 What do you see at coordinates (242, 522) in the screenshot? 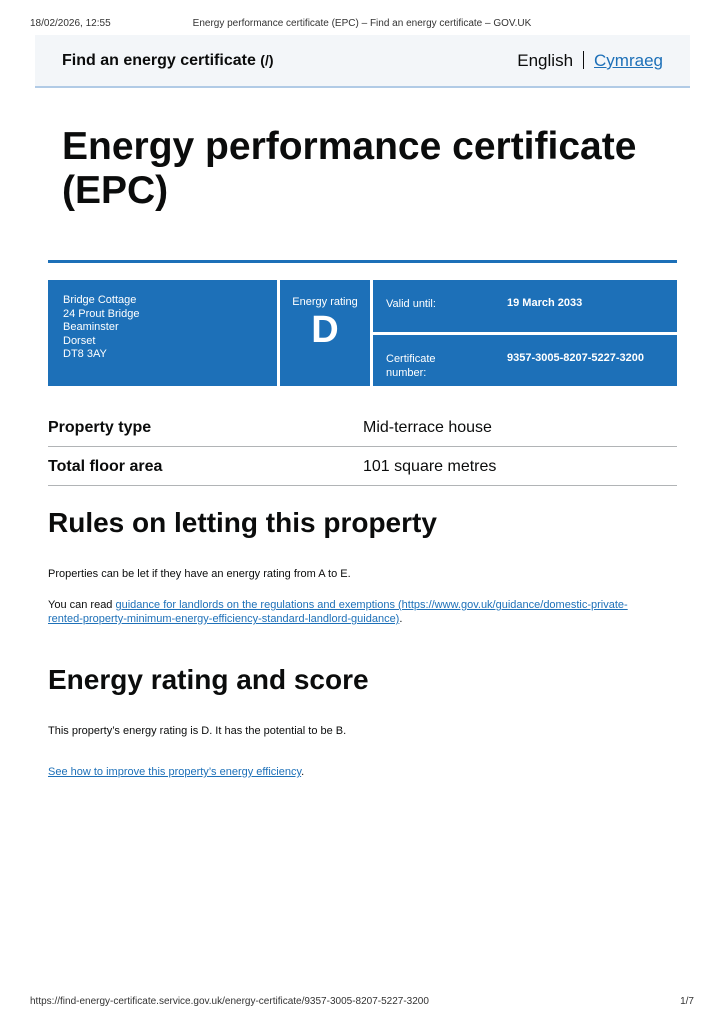
I see `letting-heading: Rules on letting this property` at bounding box center [242, 522].